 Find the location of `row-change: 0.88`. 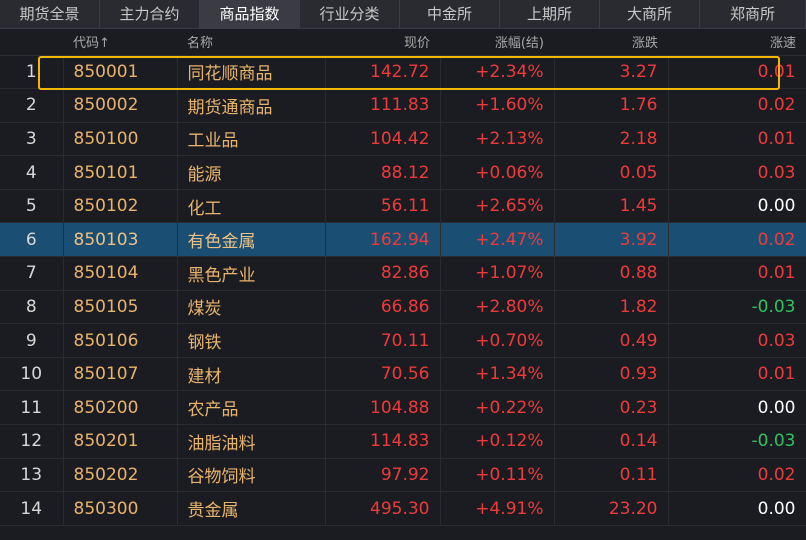

row-change: 0.88 is located at coordinates (611, 273).